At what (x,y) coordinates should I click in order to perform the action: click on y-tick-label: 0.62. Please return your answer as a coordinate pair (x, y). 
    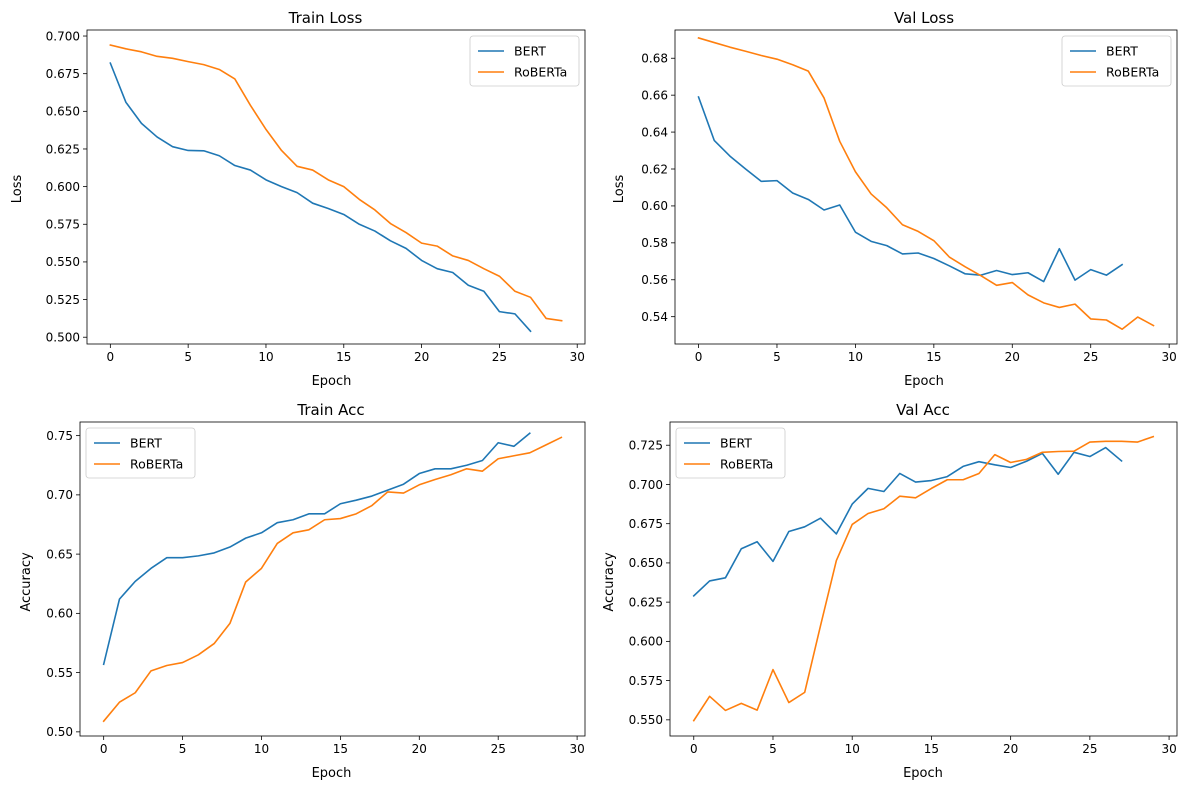
    Looking at the image, I should click on (654, 169).